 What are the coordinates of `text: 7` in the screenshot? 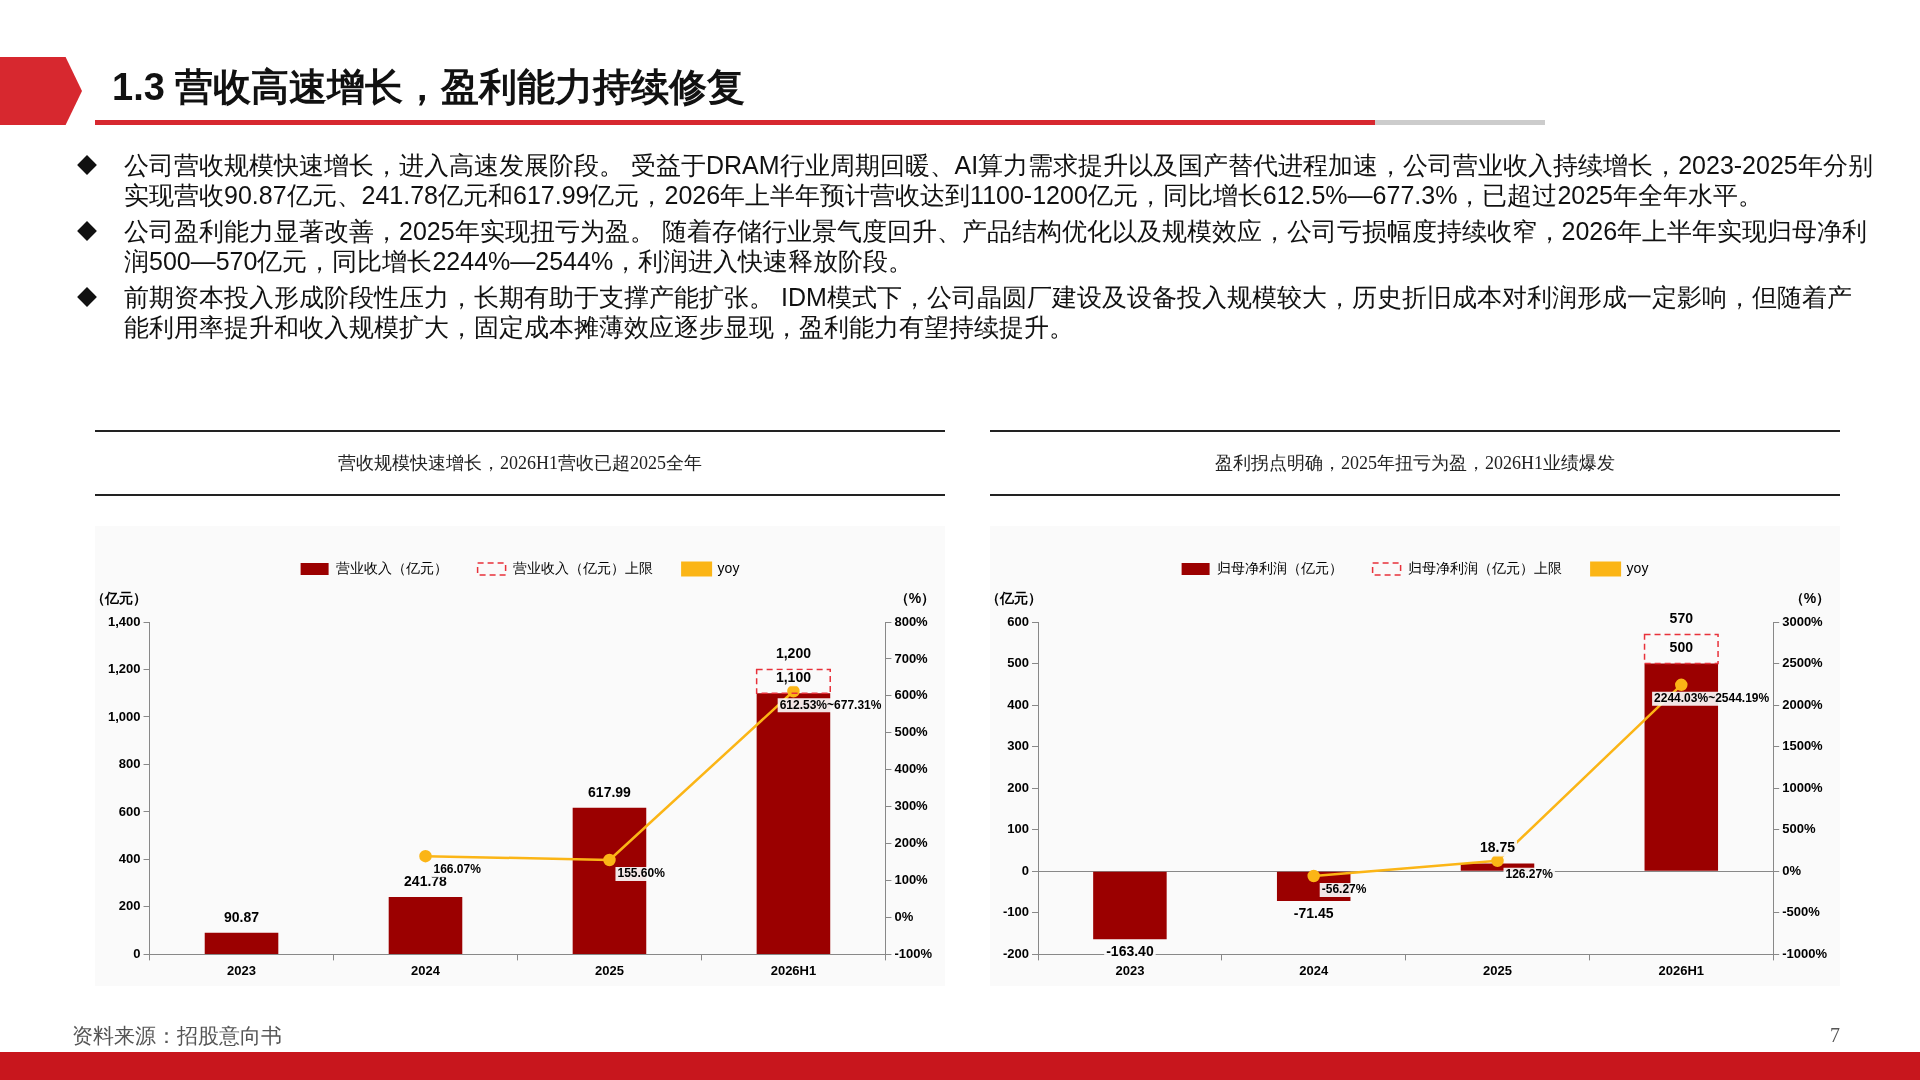 It's located at (1835, 1035).